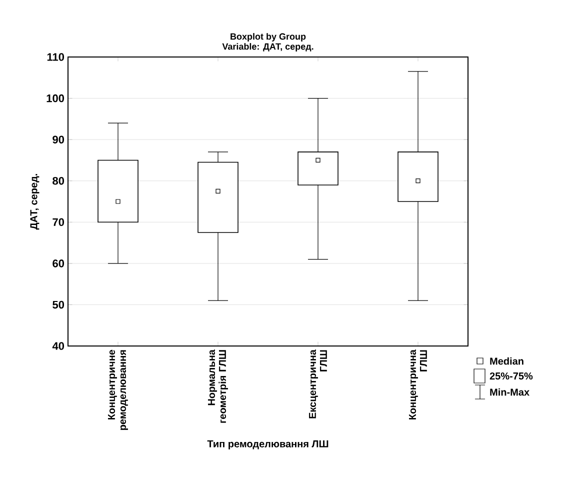  Describe the element at coordinates (267, 445) in the screenshot. I see `x-axis-title: Тип ремоделювання ЛШ` at that location.